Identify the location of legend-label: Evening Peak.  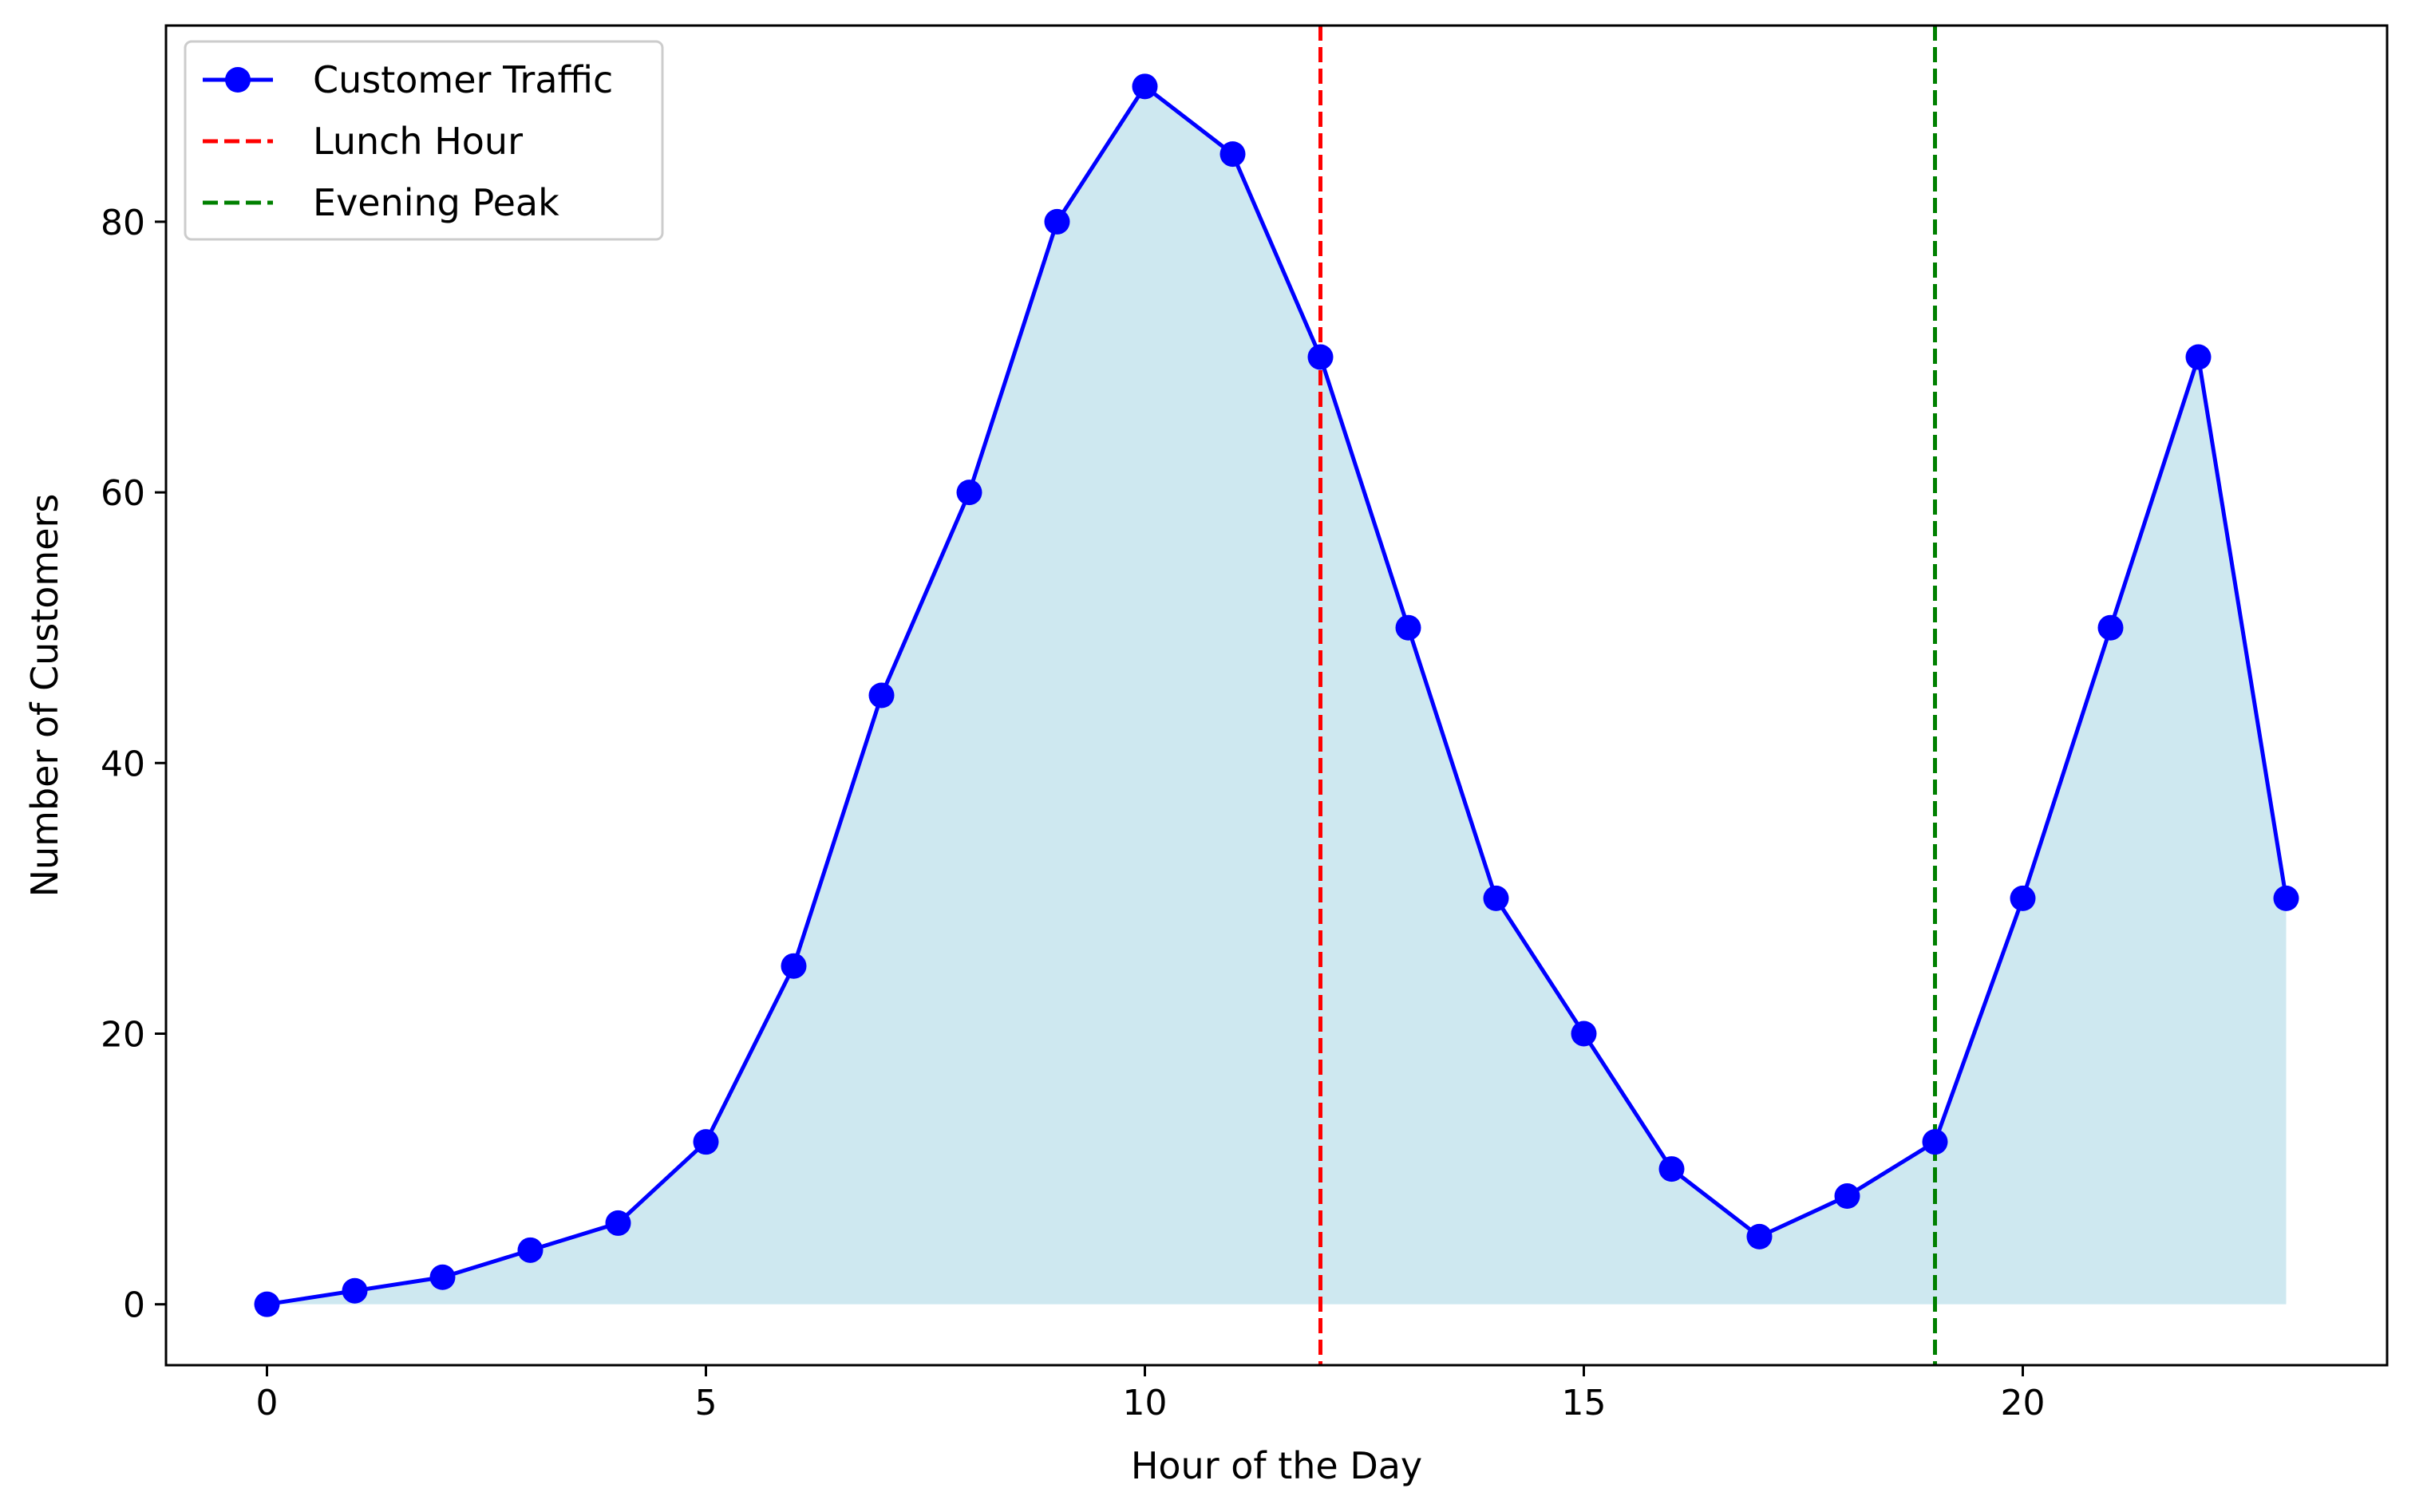
(436, 202).